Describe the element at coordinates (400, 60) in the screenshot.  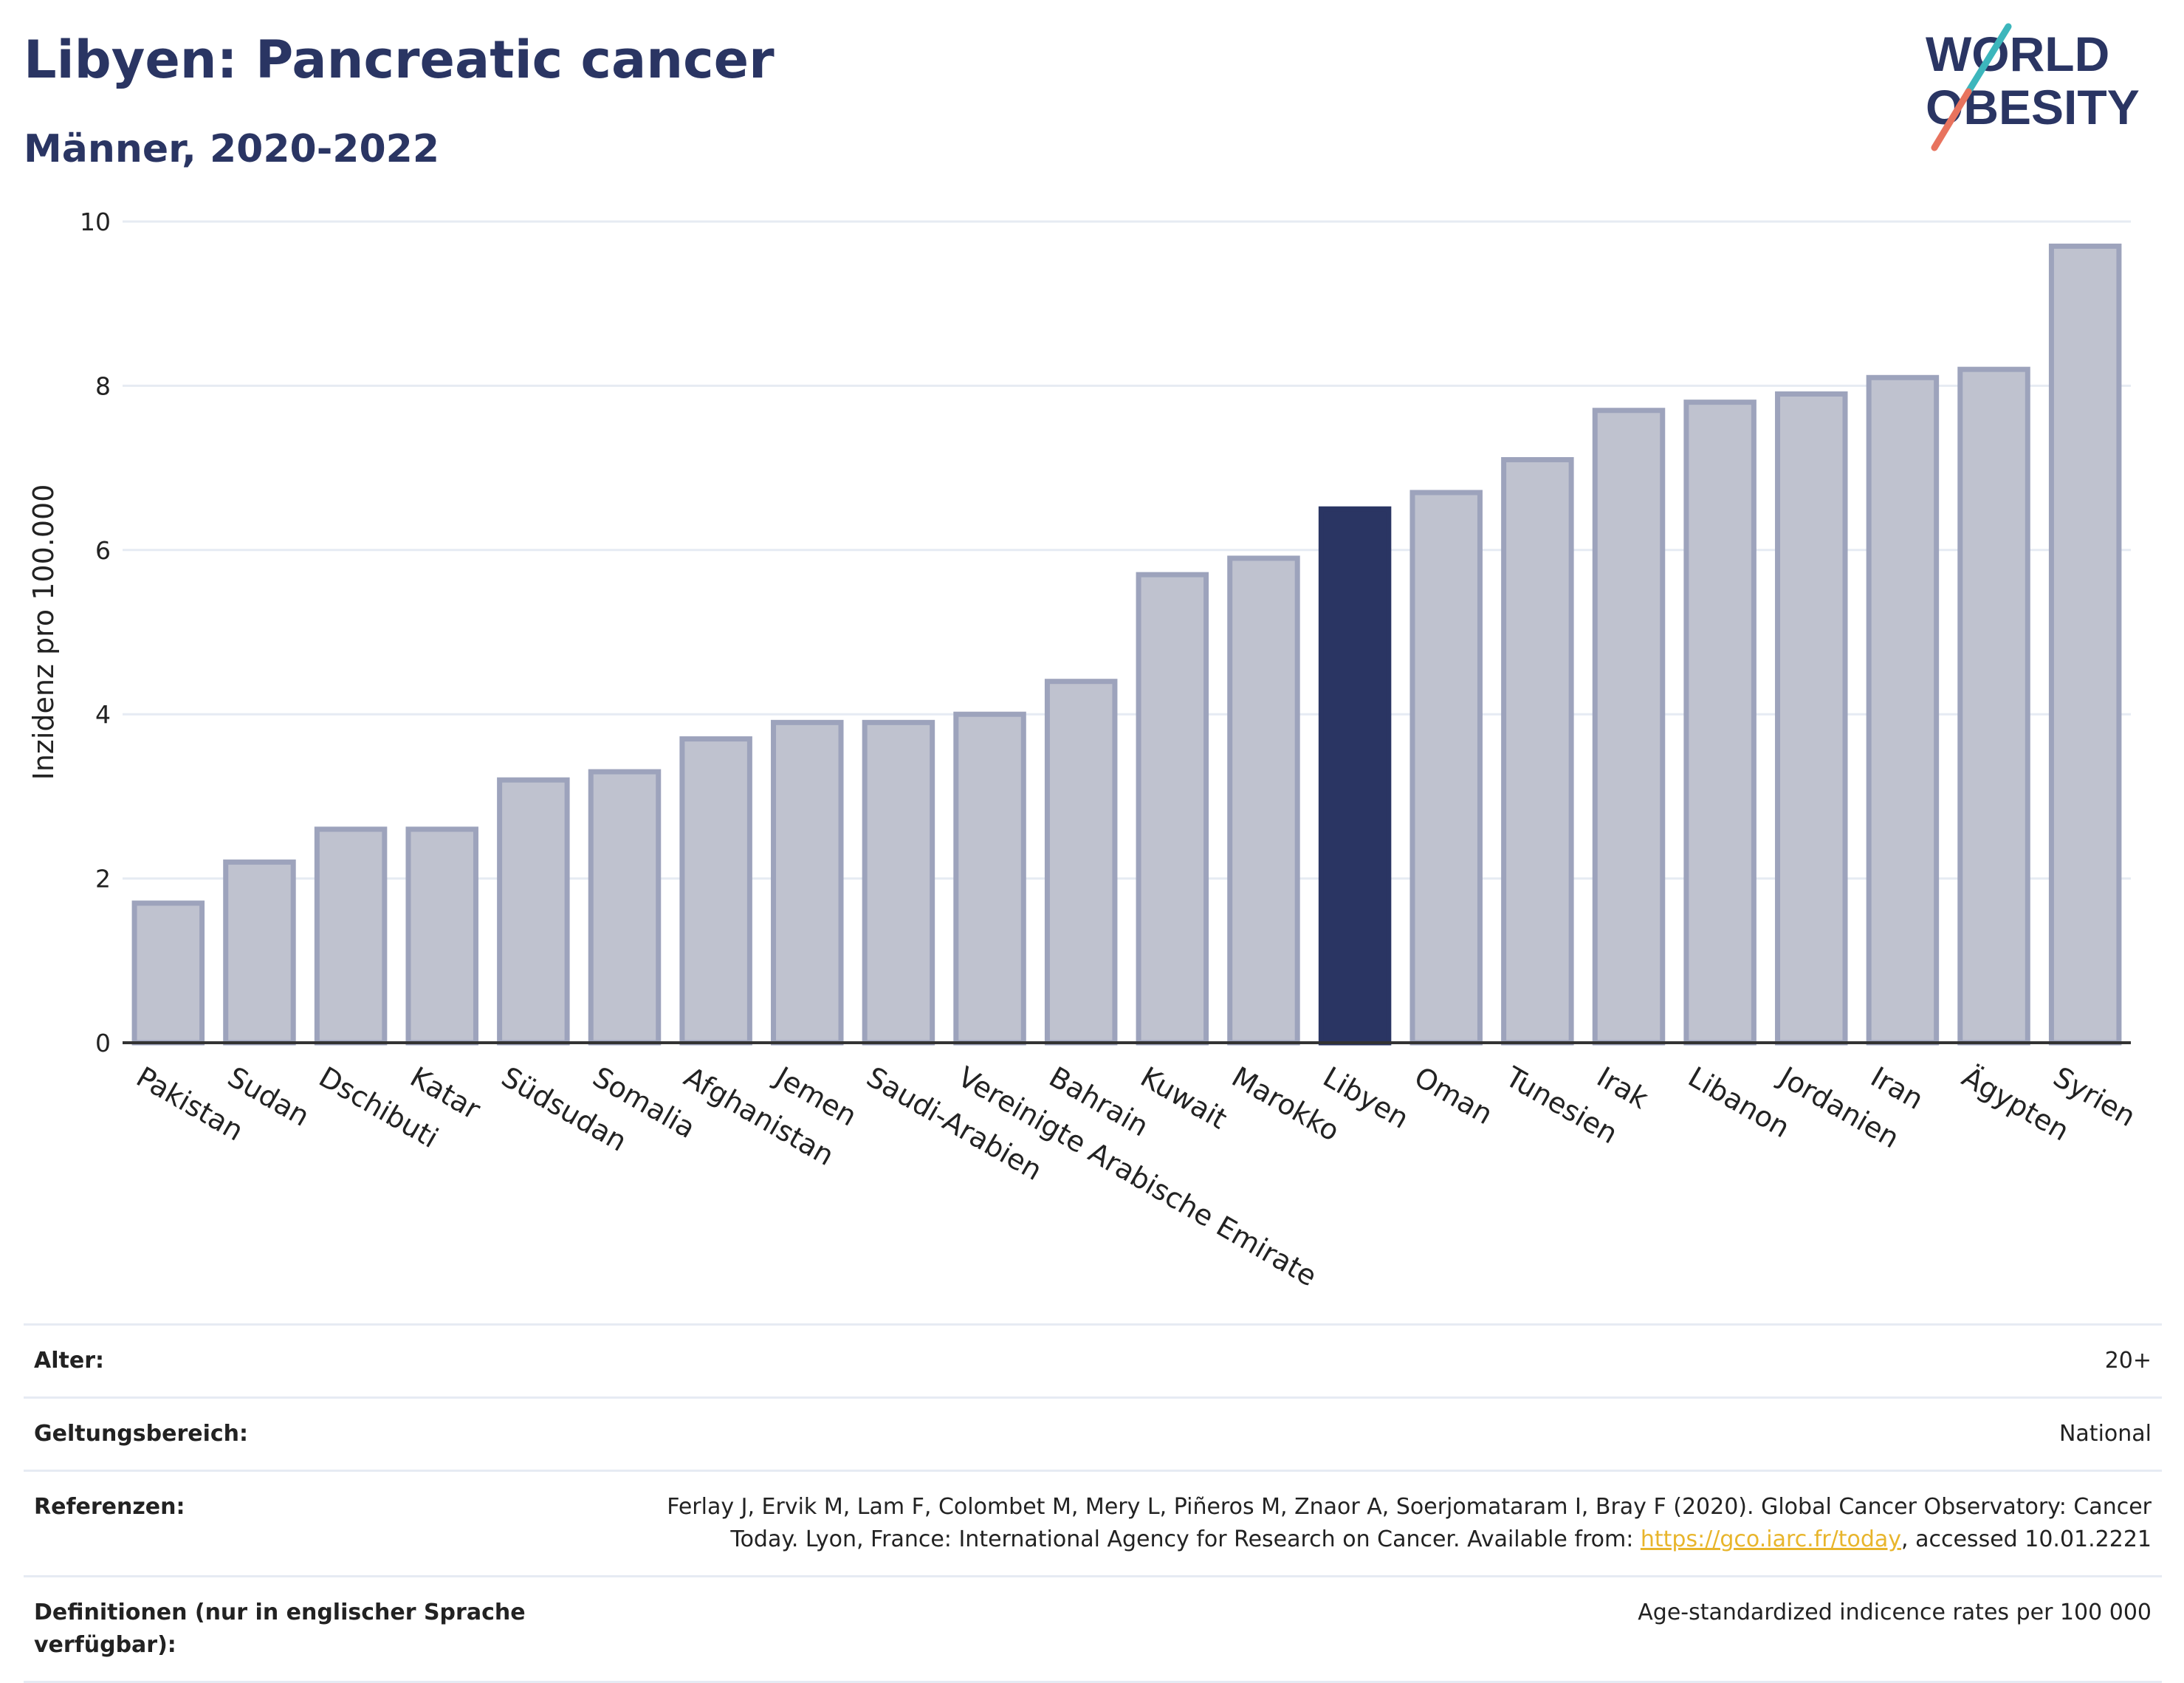
I see `chart-title: Libyen: Pancreatic cancer` at that location.